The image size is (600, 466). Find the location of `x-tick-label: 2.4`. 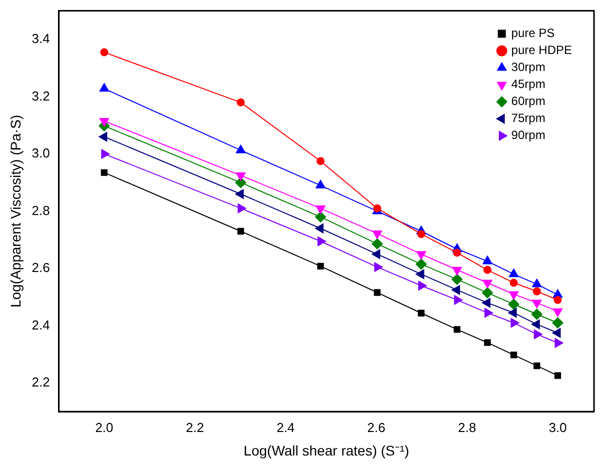

x-tick-label: 2.4 is located at coordinates (285, 427).